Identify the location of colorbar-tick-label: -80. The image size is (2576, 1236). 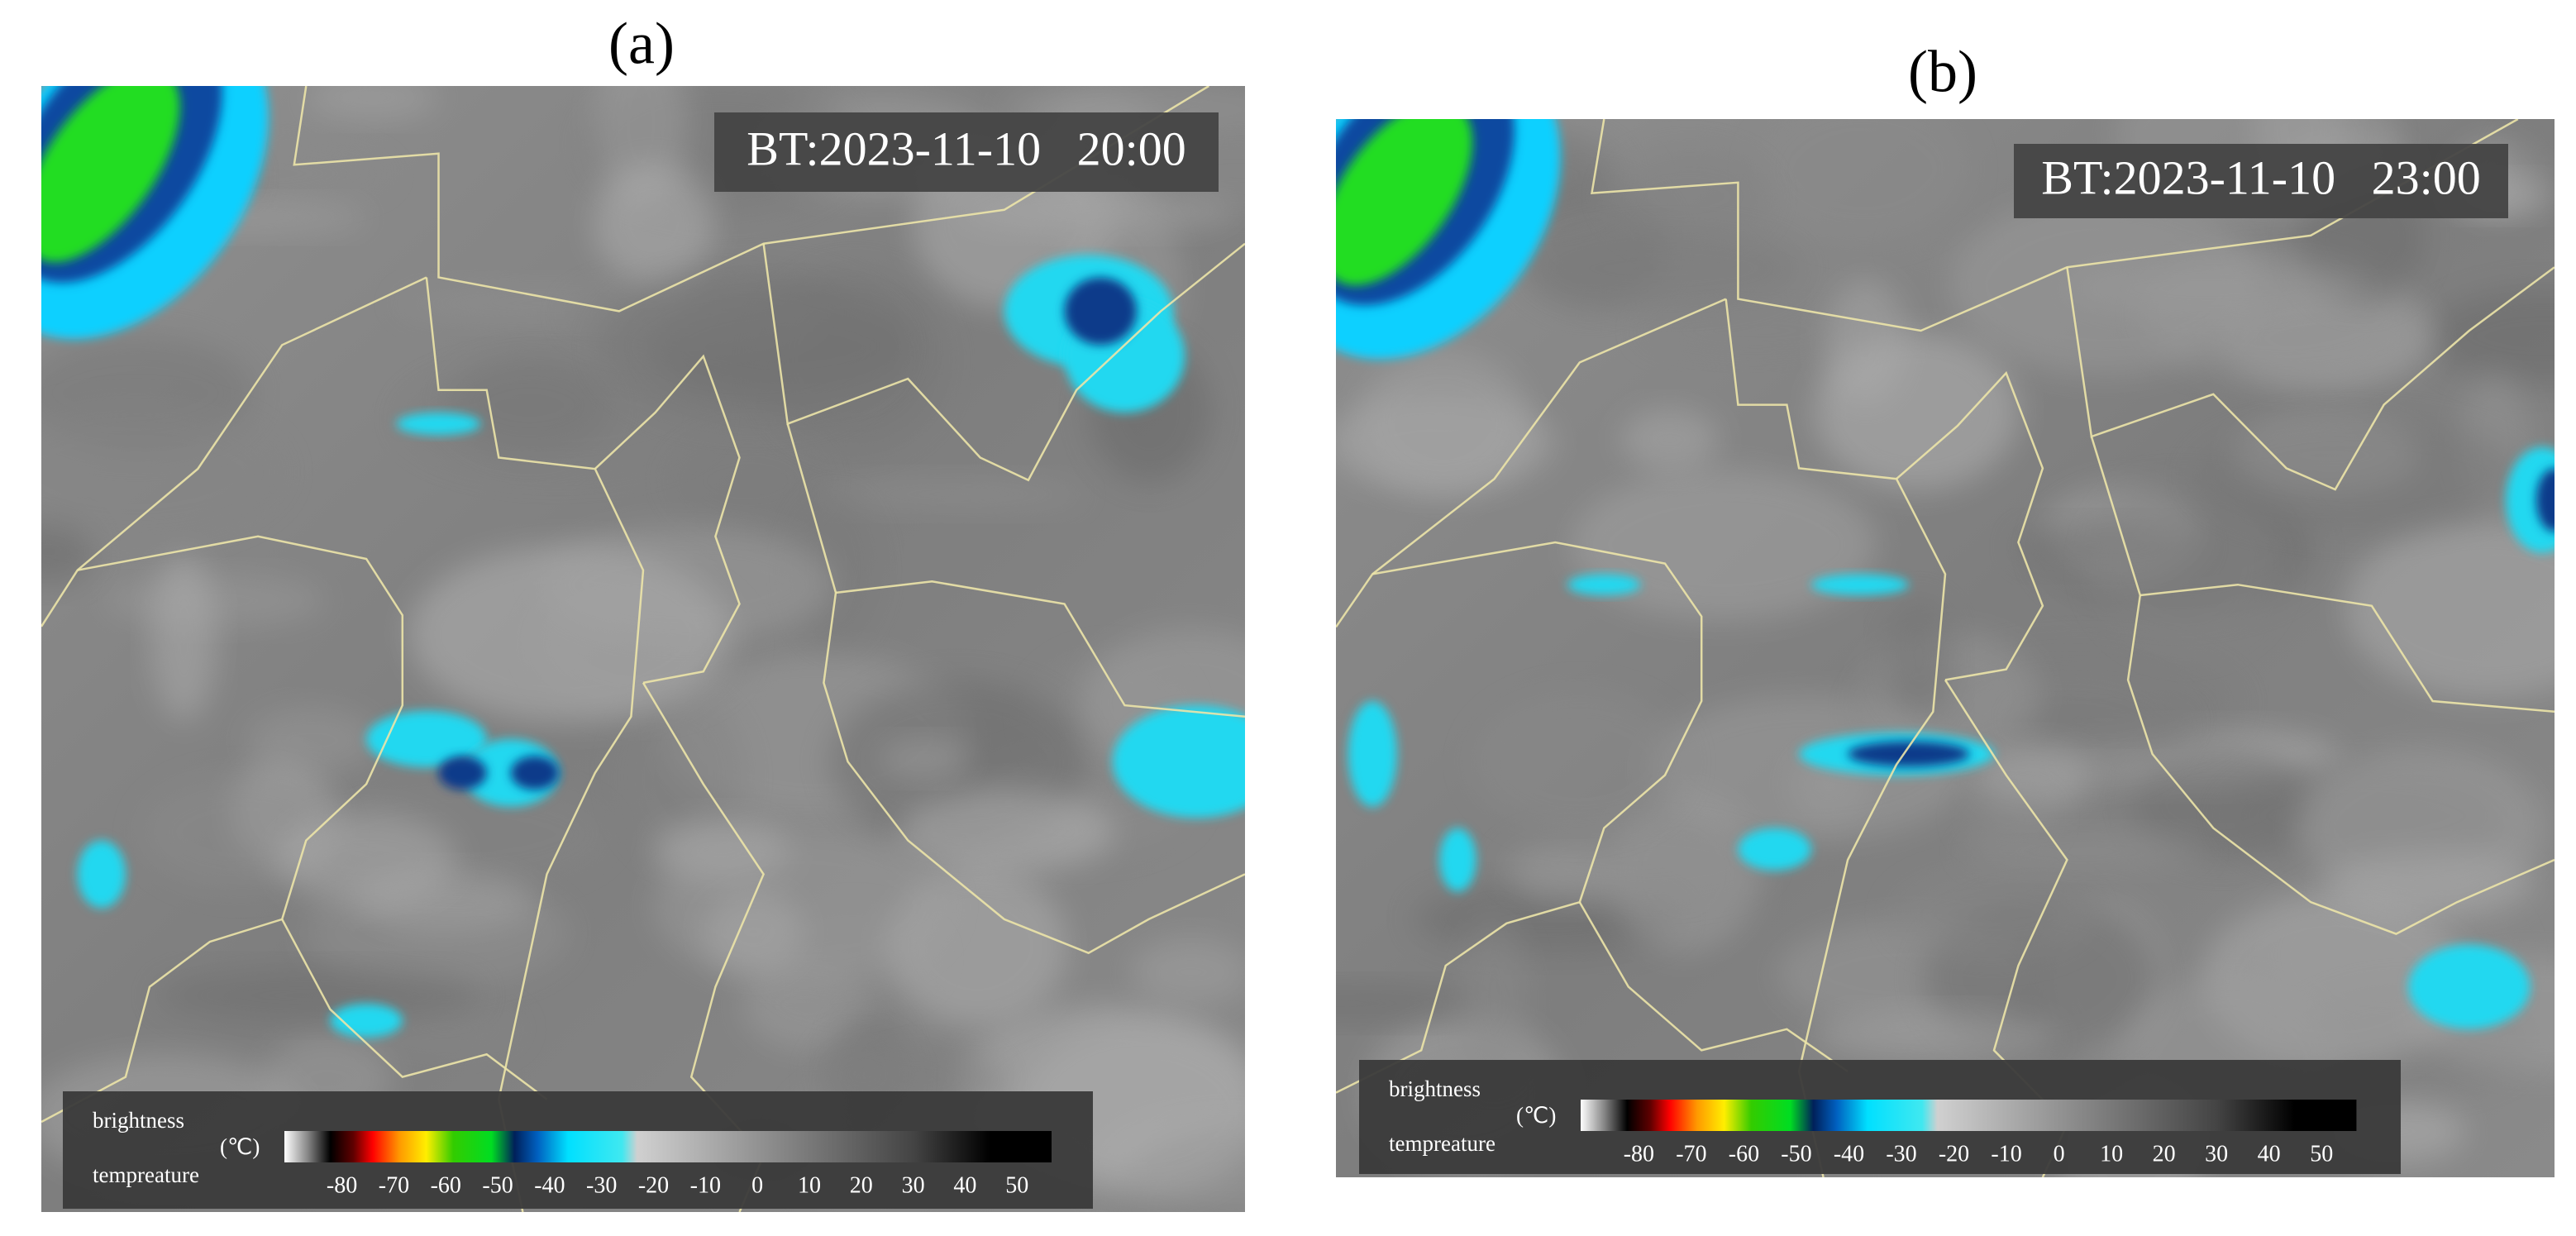
(1639, 1154).